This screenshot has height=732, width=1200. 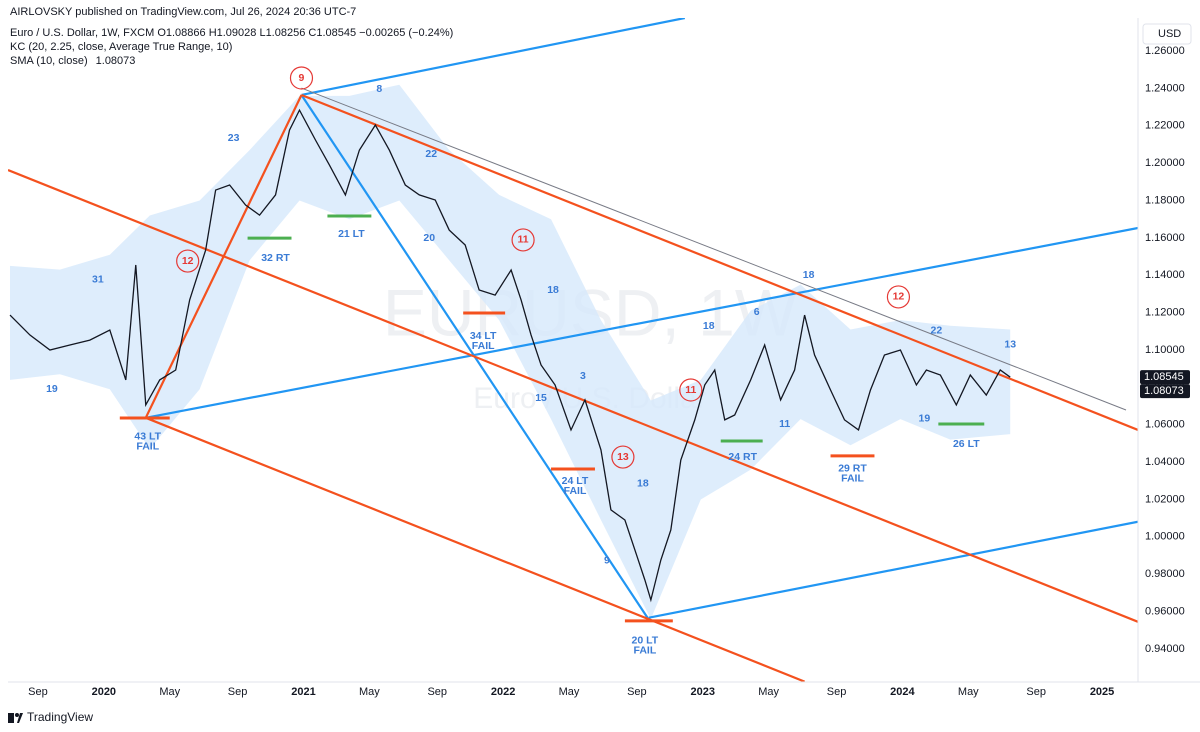 I want to click on annotation: 6, so click(x=757, y=312).